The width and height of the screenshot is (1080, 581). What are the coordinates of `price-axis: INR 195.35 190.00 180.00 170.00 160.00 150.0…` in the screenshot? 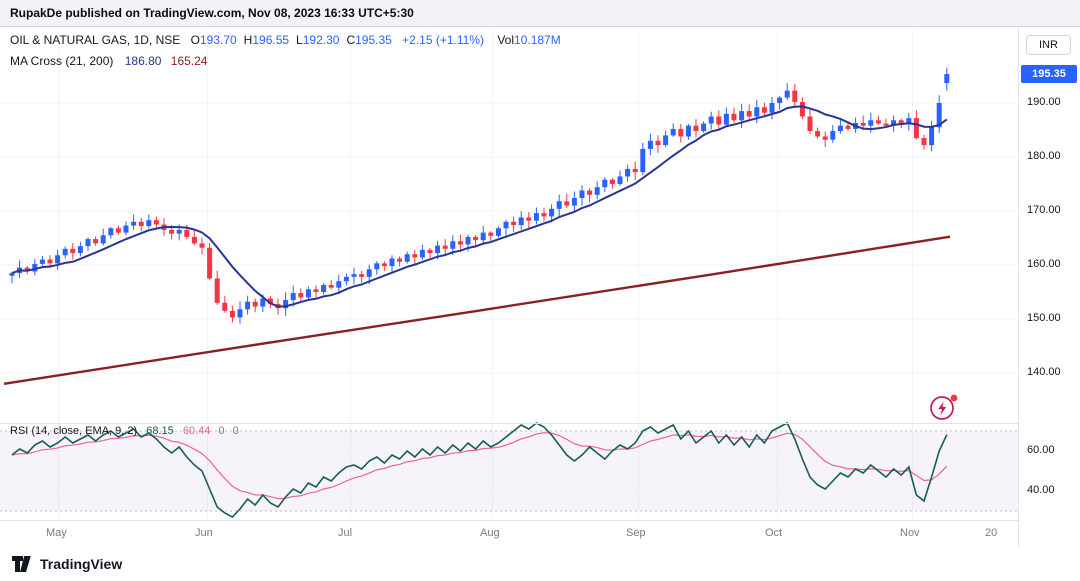 It's located at (1049, 287).